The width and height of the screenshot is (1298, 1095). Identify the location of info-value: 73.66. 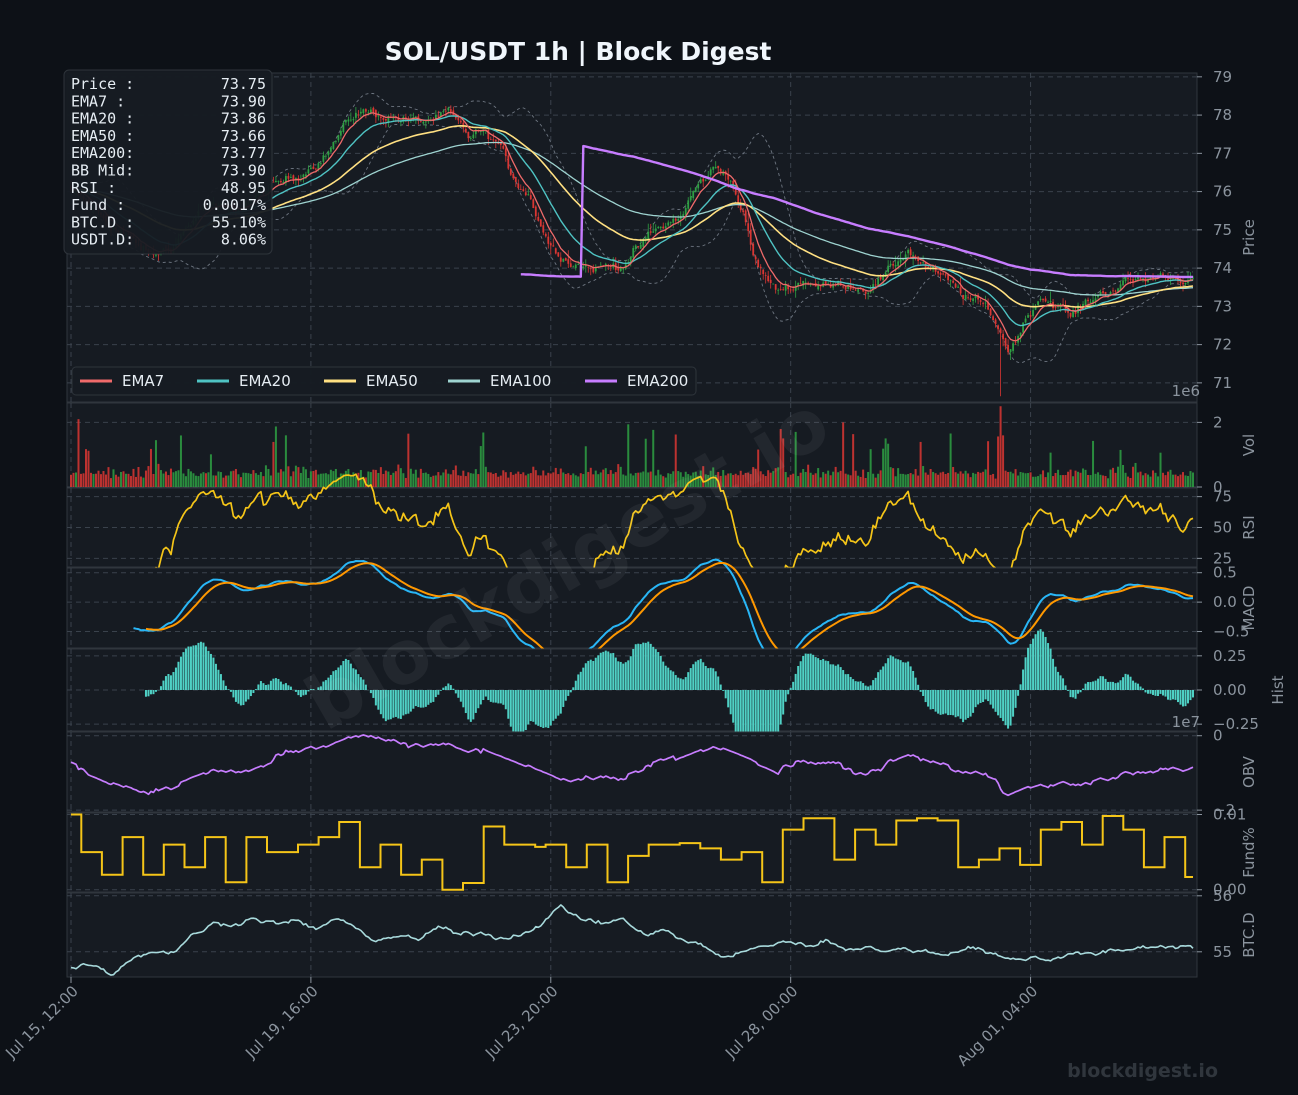
(243, 136).